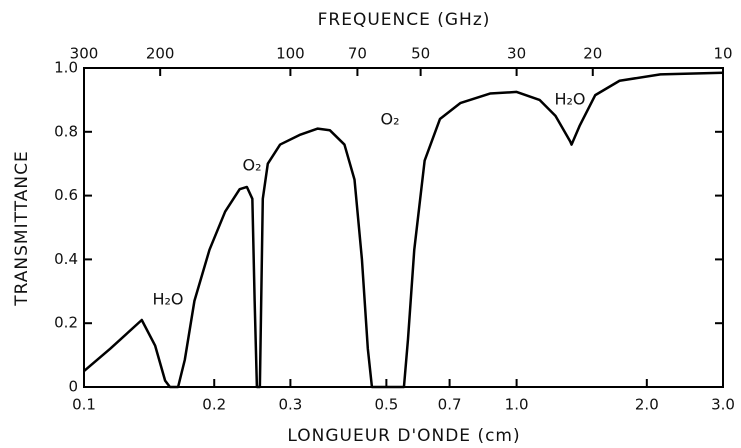  What do you see at coordinates (404, 20) in the screenshot?
I see `top-axis-title: FREQUENCE (GHz)` at bounding box center [404, 20].